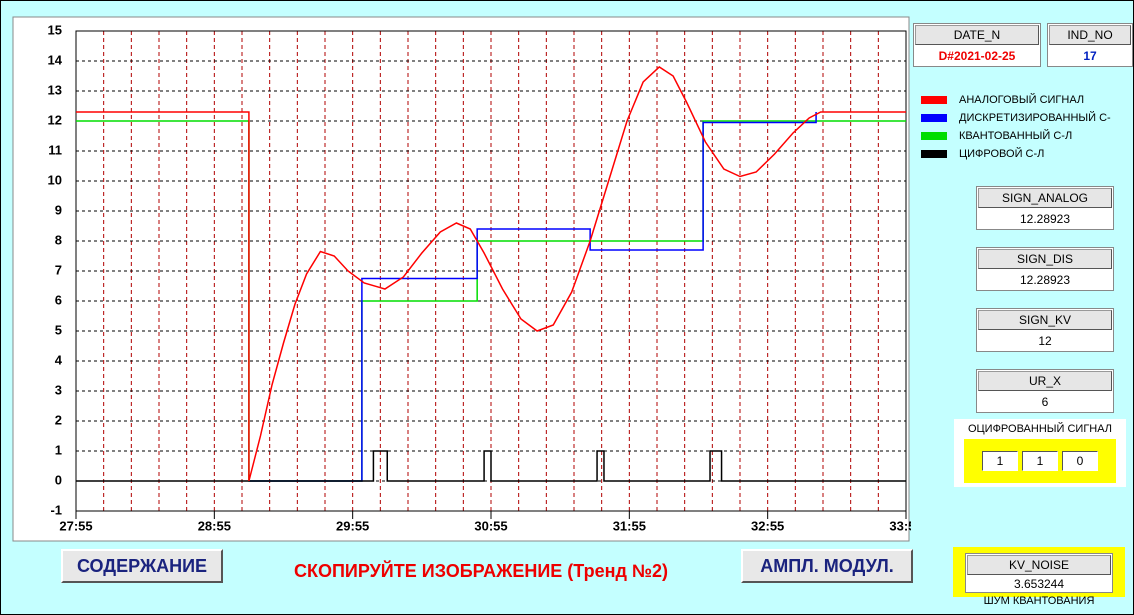 The width and height of the screenshot is (1134, 615). I want to click on contents-button: СОДЕРЖАНИЕ, so click(142, 566).